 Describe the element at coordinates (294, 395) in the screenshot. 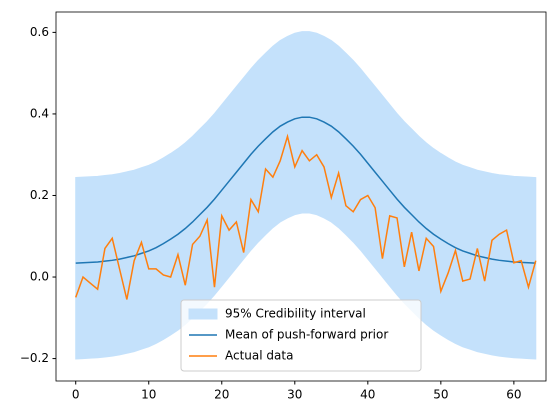

I see `x-tick-label: 30` at that location.